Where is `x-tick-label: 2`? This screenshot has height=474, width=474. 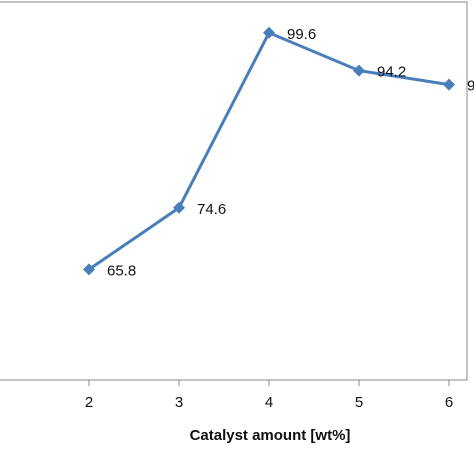
x-tick-label: 2 is located at coordinates (89, 402).